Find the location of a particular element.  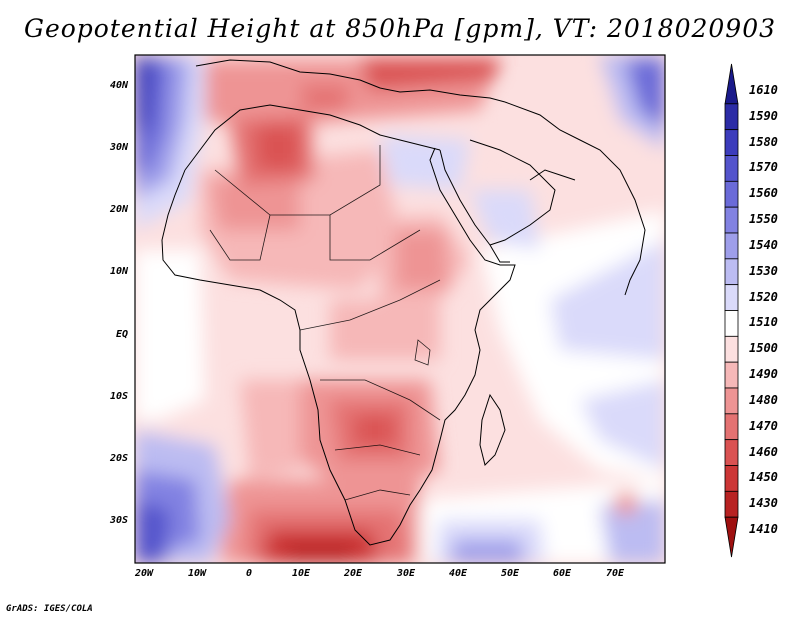

lon-label: 60E is located at coordinates (562, 573).